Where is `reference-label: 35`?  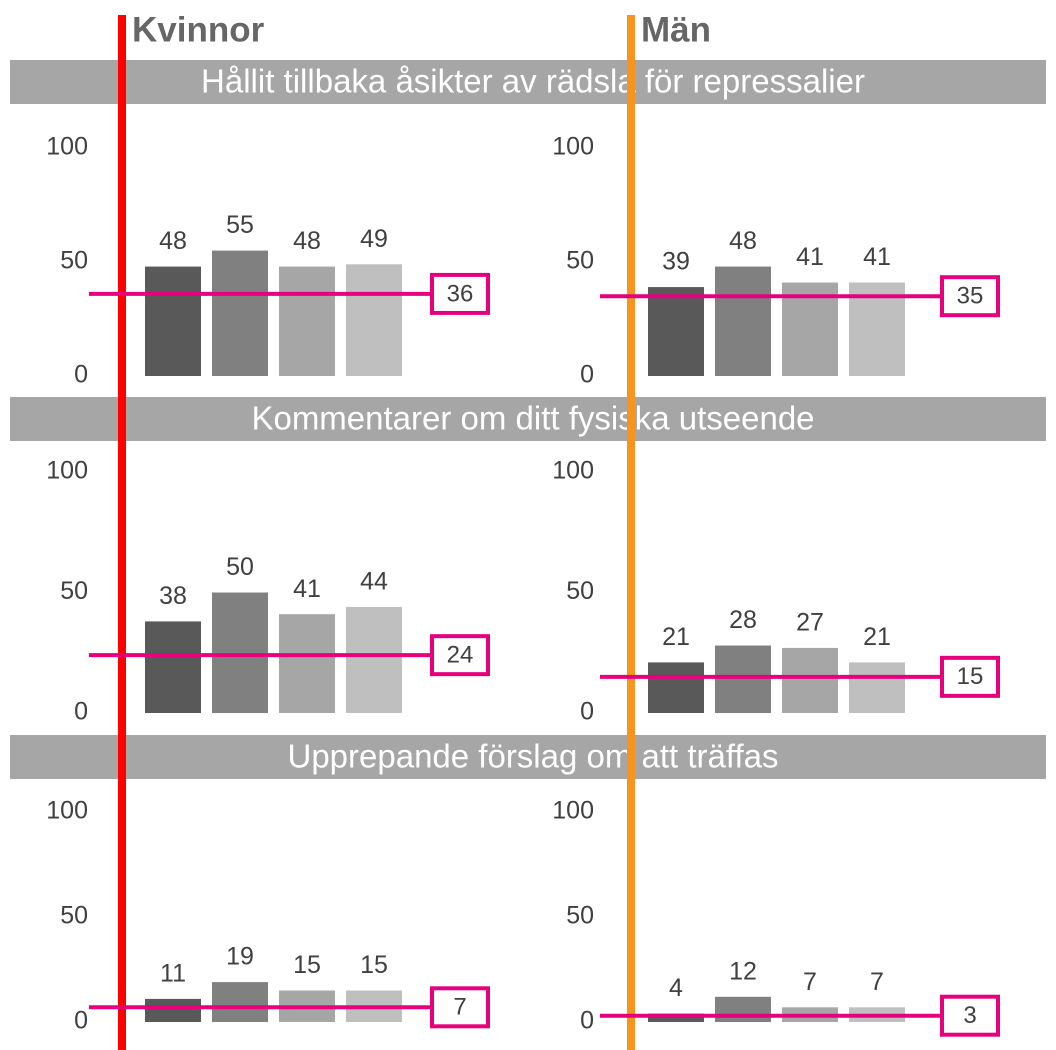
reference-label: 35 is located at coordinates (970, 296).